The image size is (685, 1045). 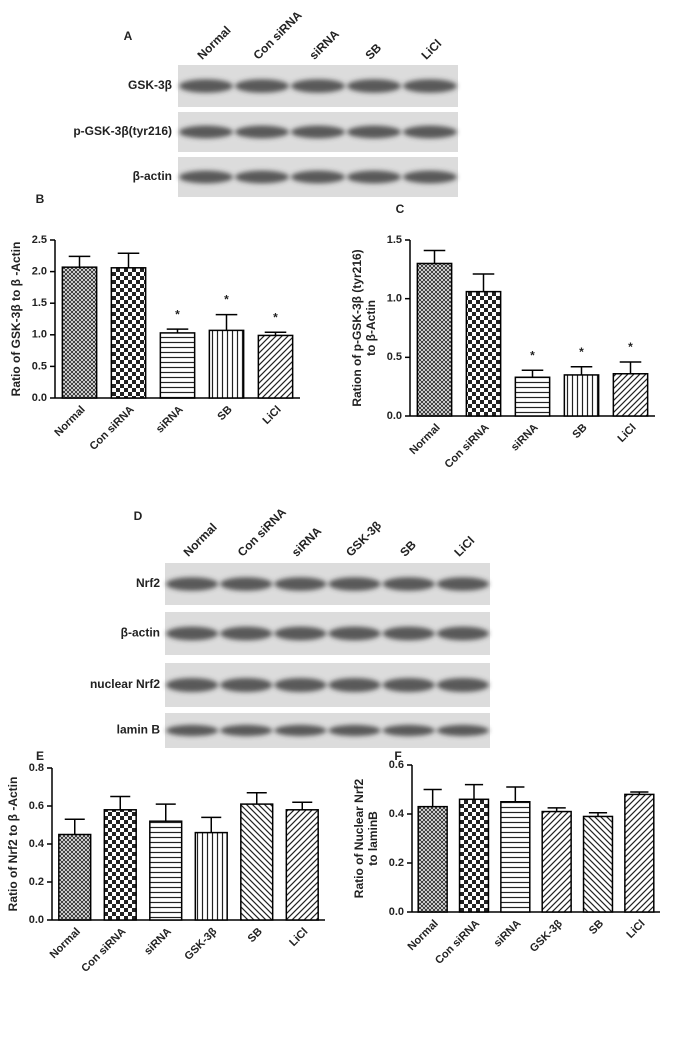 What do you see at coordinates (150, 85) in the screenshot?
I see `row-label: GSK-3β` at bounding box center [150, 85].